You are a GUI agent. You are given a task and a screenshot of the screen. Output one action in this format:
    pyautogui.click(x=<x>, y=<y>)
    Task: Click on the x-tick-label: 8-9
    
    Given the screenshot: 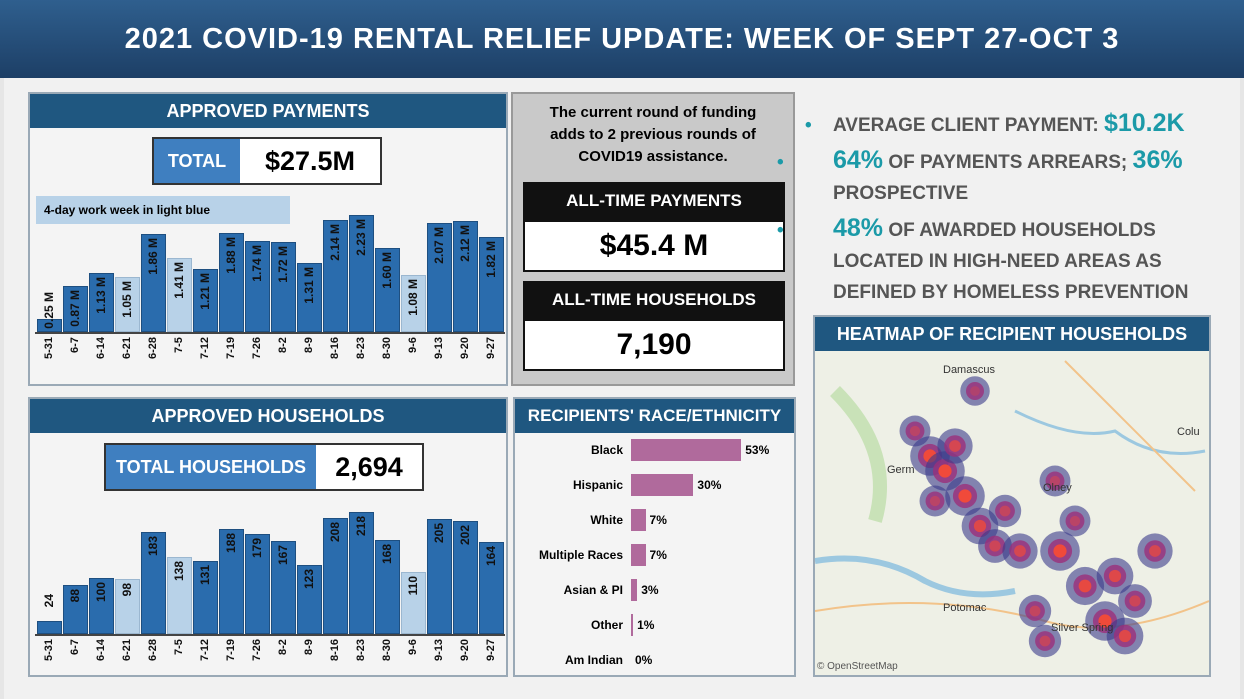 What is the action you would take?
    pyautogui.click(x=309, y=647)
    